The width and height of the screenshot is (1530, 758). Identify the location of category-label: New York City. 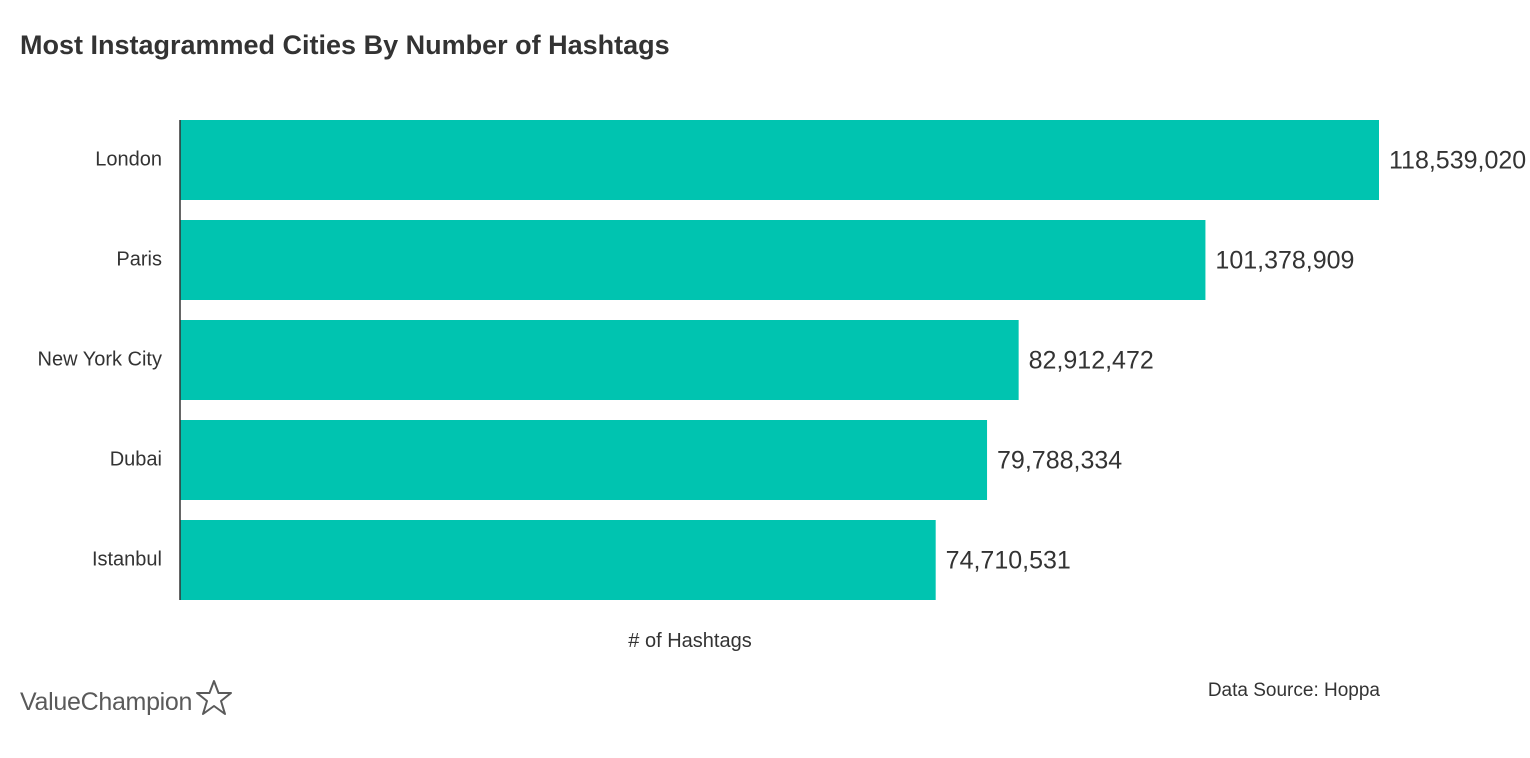
(100, 359).